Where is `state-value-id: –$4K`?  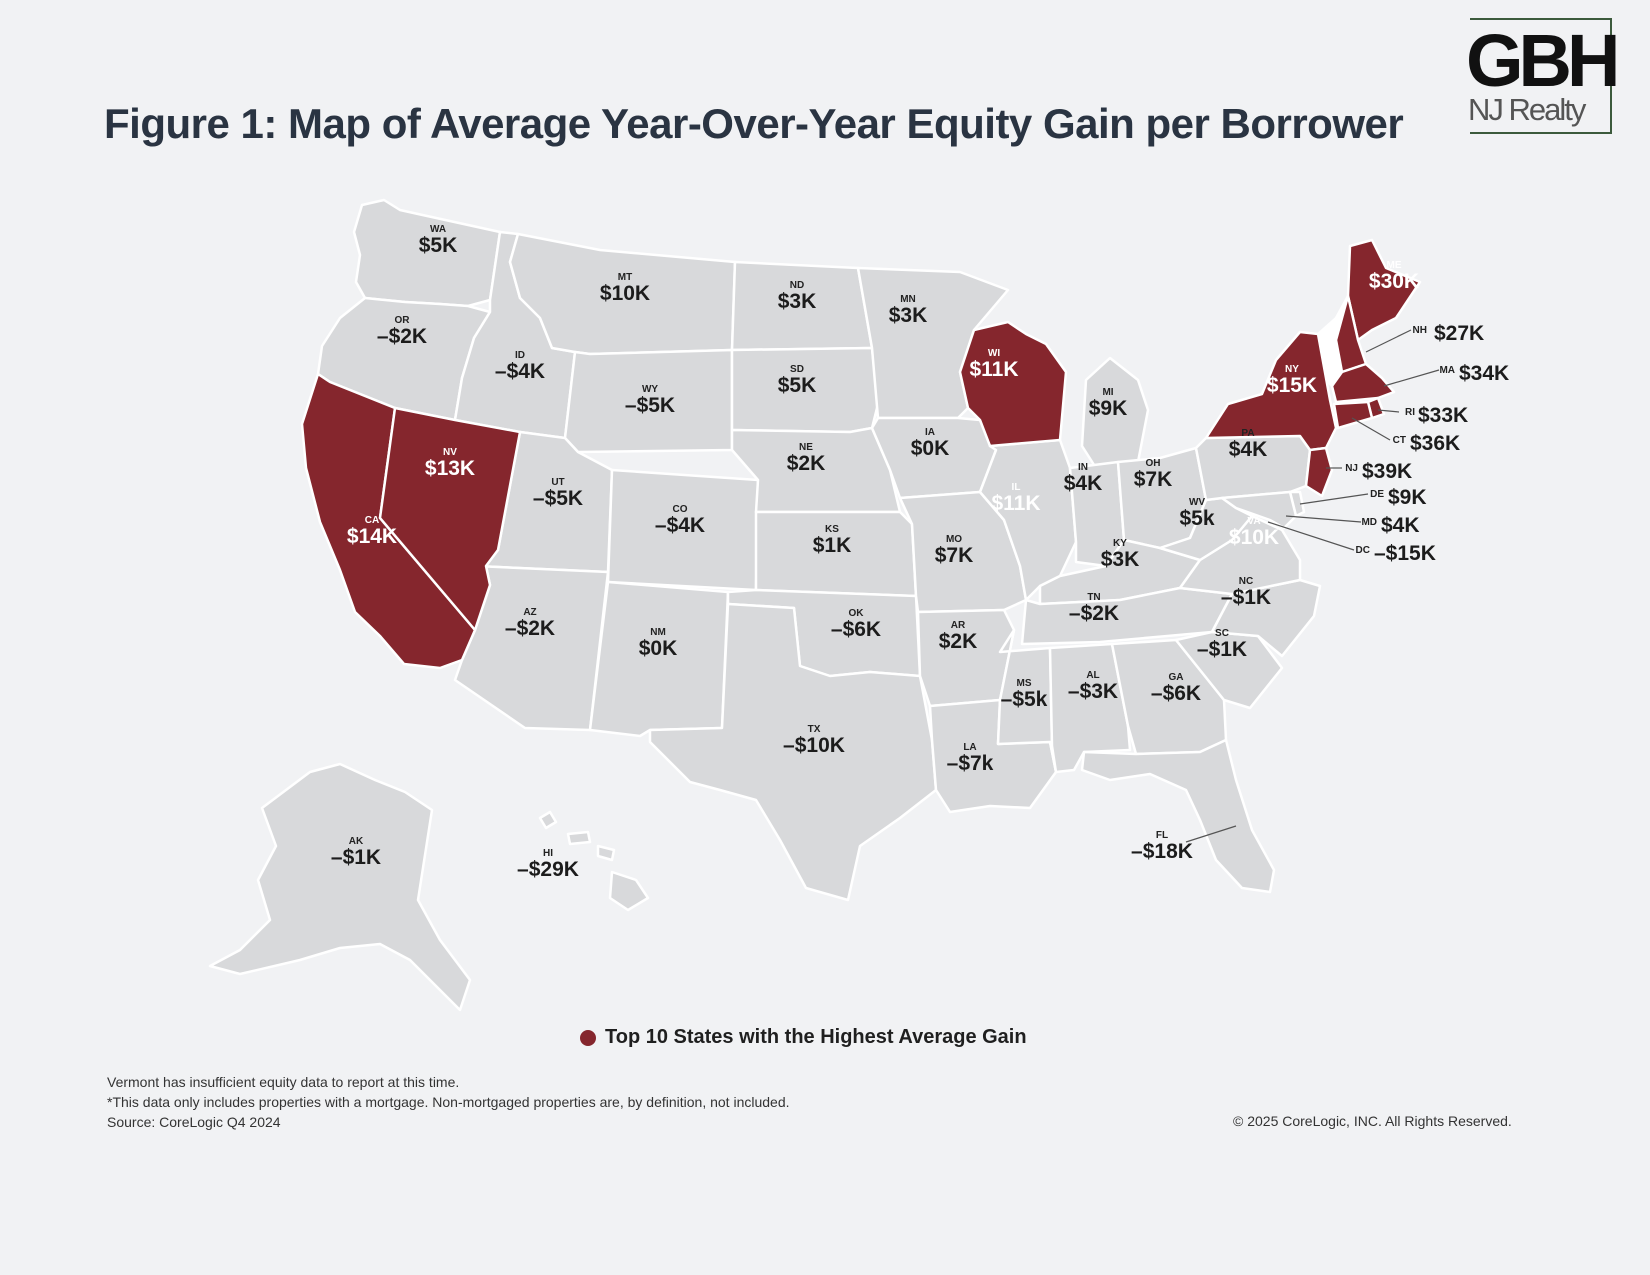
state-value-id: –$4K is located at coordinates (520, 371).